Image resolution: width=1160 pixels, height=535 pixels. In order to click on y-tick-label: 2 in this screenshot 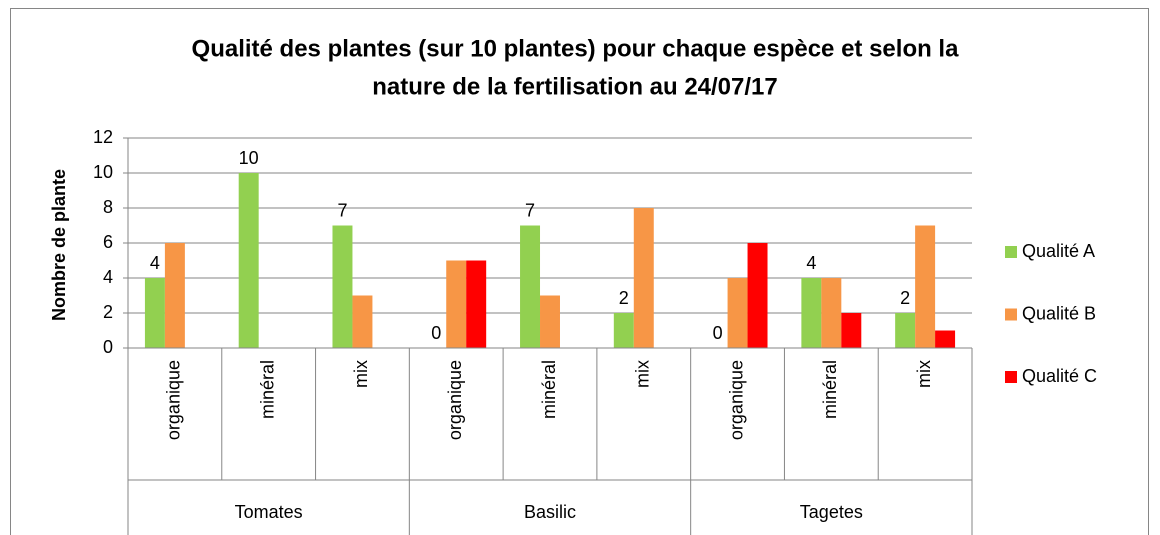, I will do `click(108, 312)`.